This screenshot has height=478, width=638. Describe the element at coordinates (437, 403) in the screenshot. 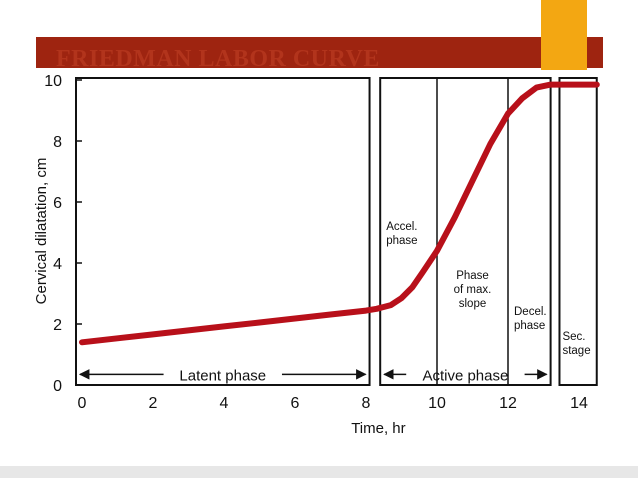

I see `x-tick-label: 10` at that location.